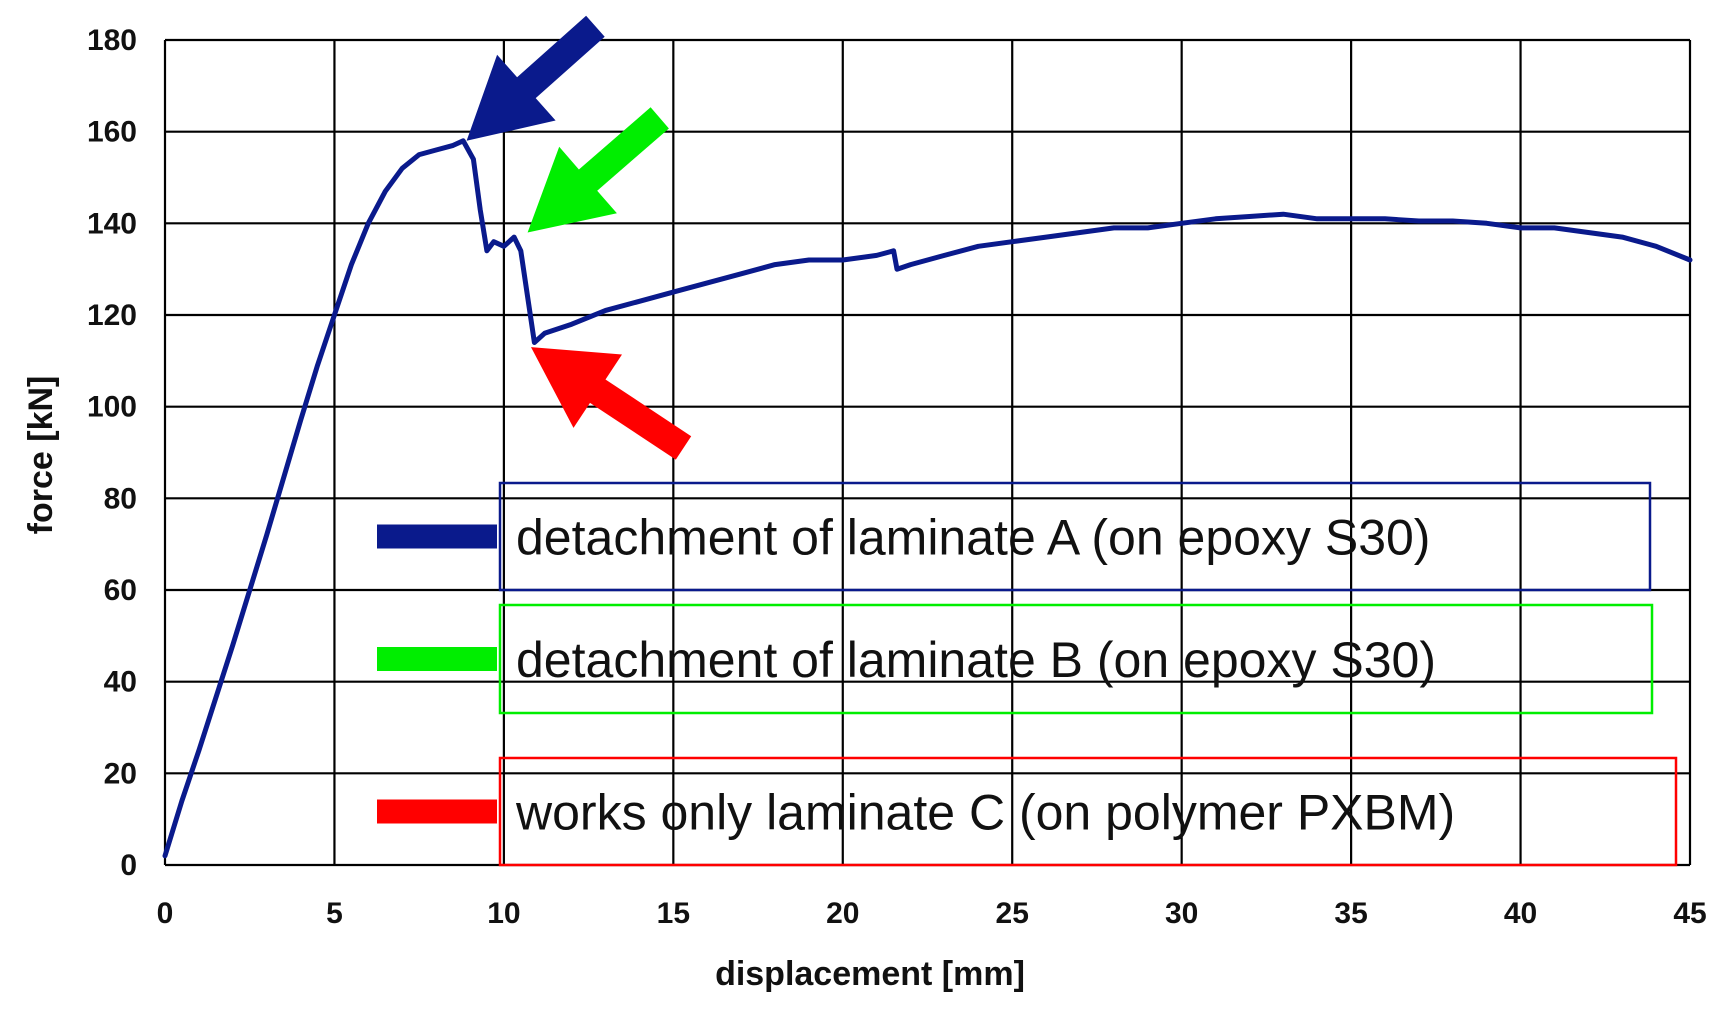  What do you see at coordinates (870, 974) in the screenshot?
I see `x-axis-label: displacement [mm]` at bounding box center [870, 974].